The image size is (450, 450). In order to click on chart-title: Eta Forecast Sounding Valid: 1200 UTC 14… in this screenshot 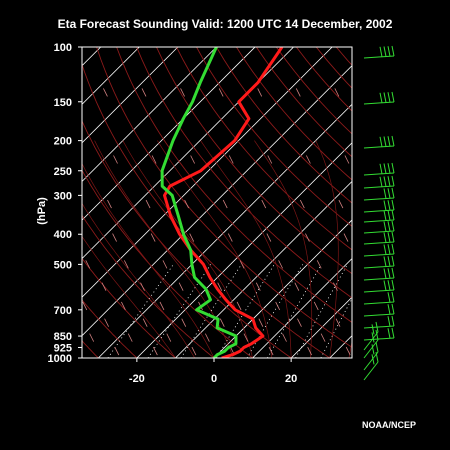, I will do `click(225, 24)`.